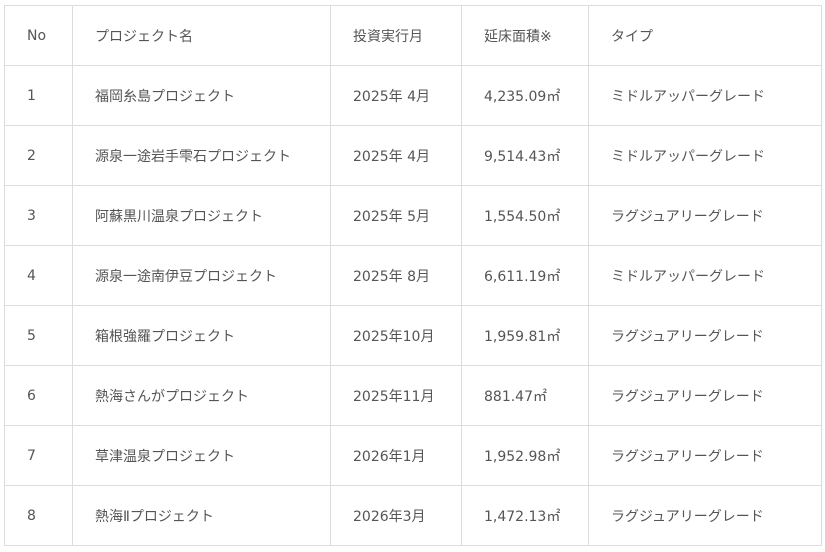 The width and height of the screenshot is (825, 552). Describe the element at coordinates (38, 455) in the screenshot. I see `cell-no: 7` at that location.